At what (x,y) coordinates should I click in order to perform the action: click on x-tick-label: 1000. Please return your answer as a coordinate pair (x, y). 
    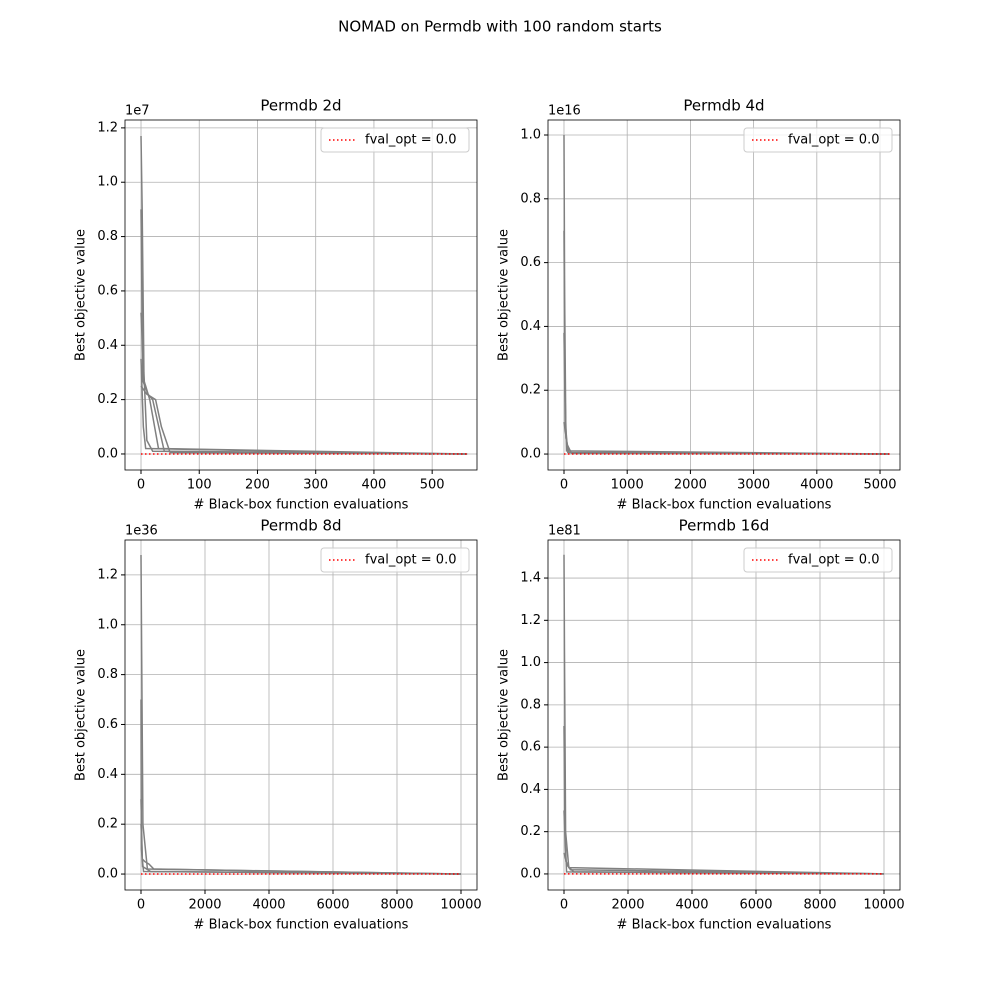
    Looking at the image, I should click on (627, 485).